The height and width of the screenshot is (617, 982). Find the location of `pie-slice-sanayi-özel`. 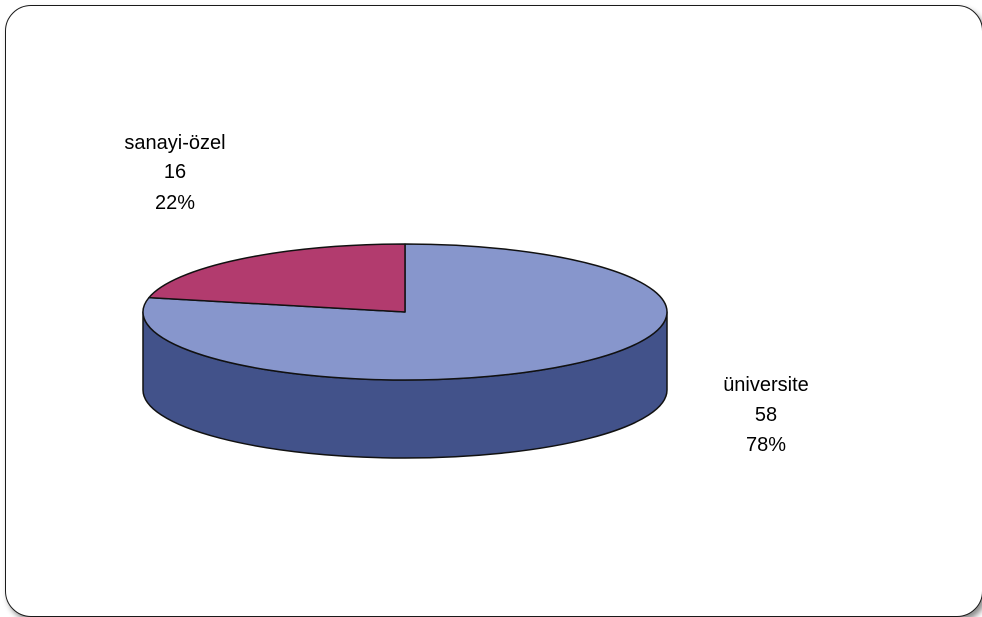

pie-slice-sanayi-özel is located at coordinates (277, 278).